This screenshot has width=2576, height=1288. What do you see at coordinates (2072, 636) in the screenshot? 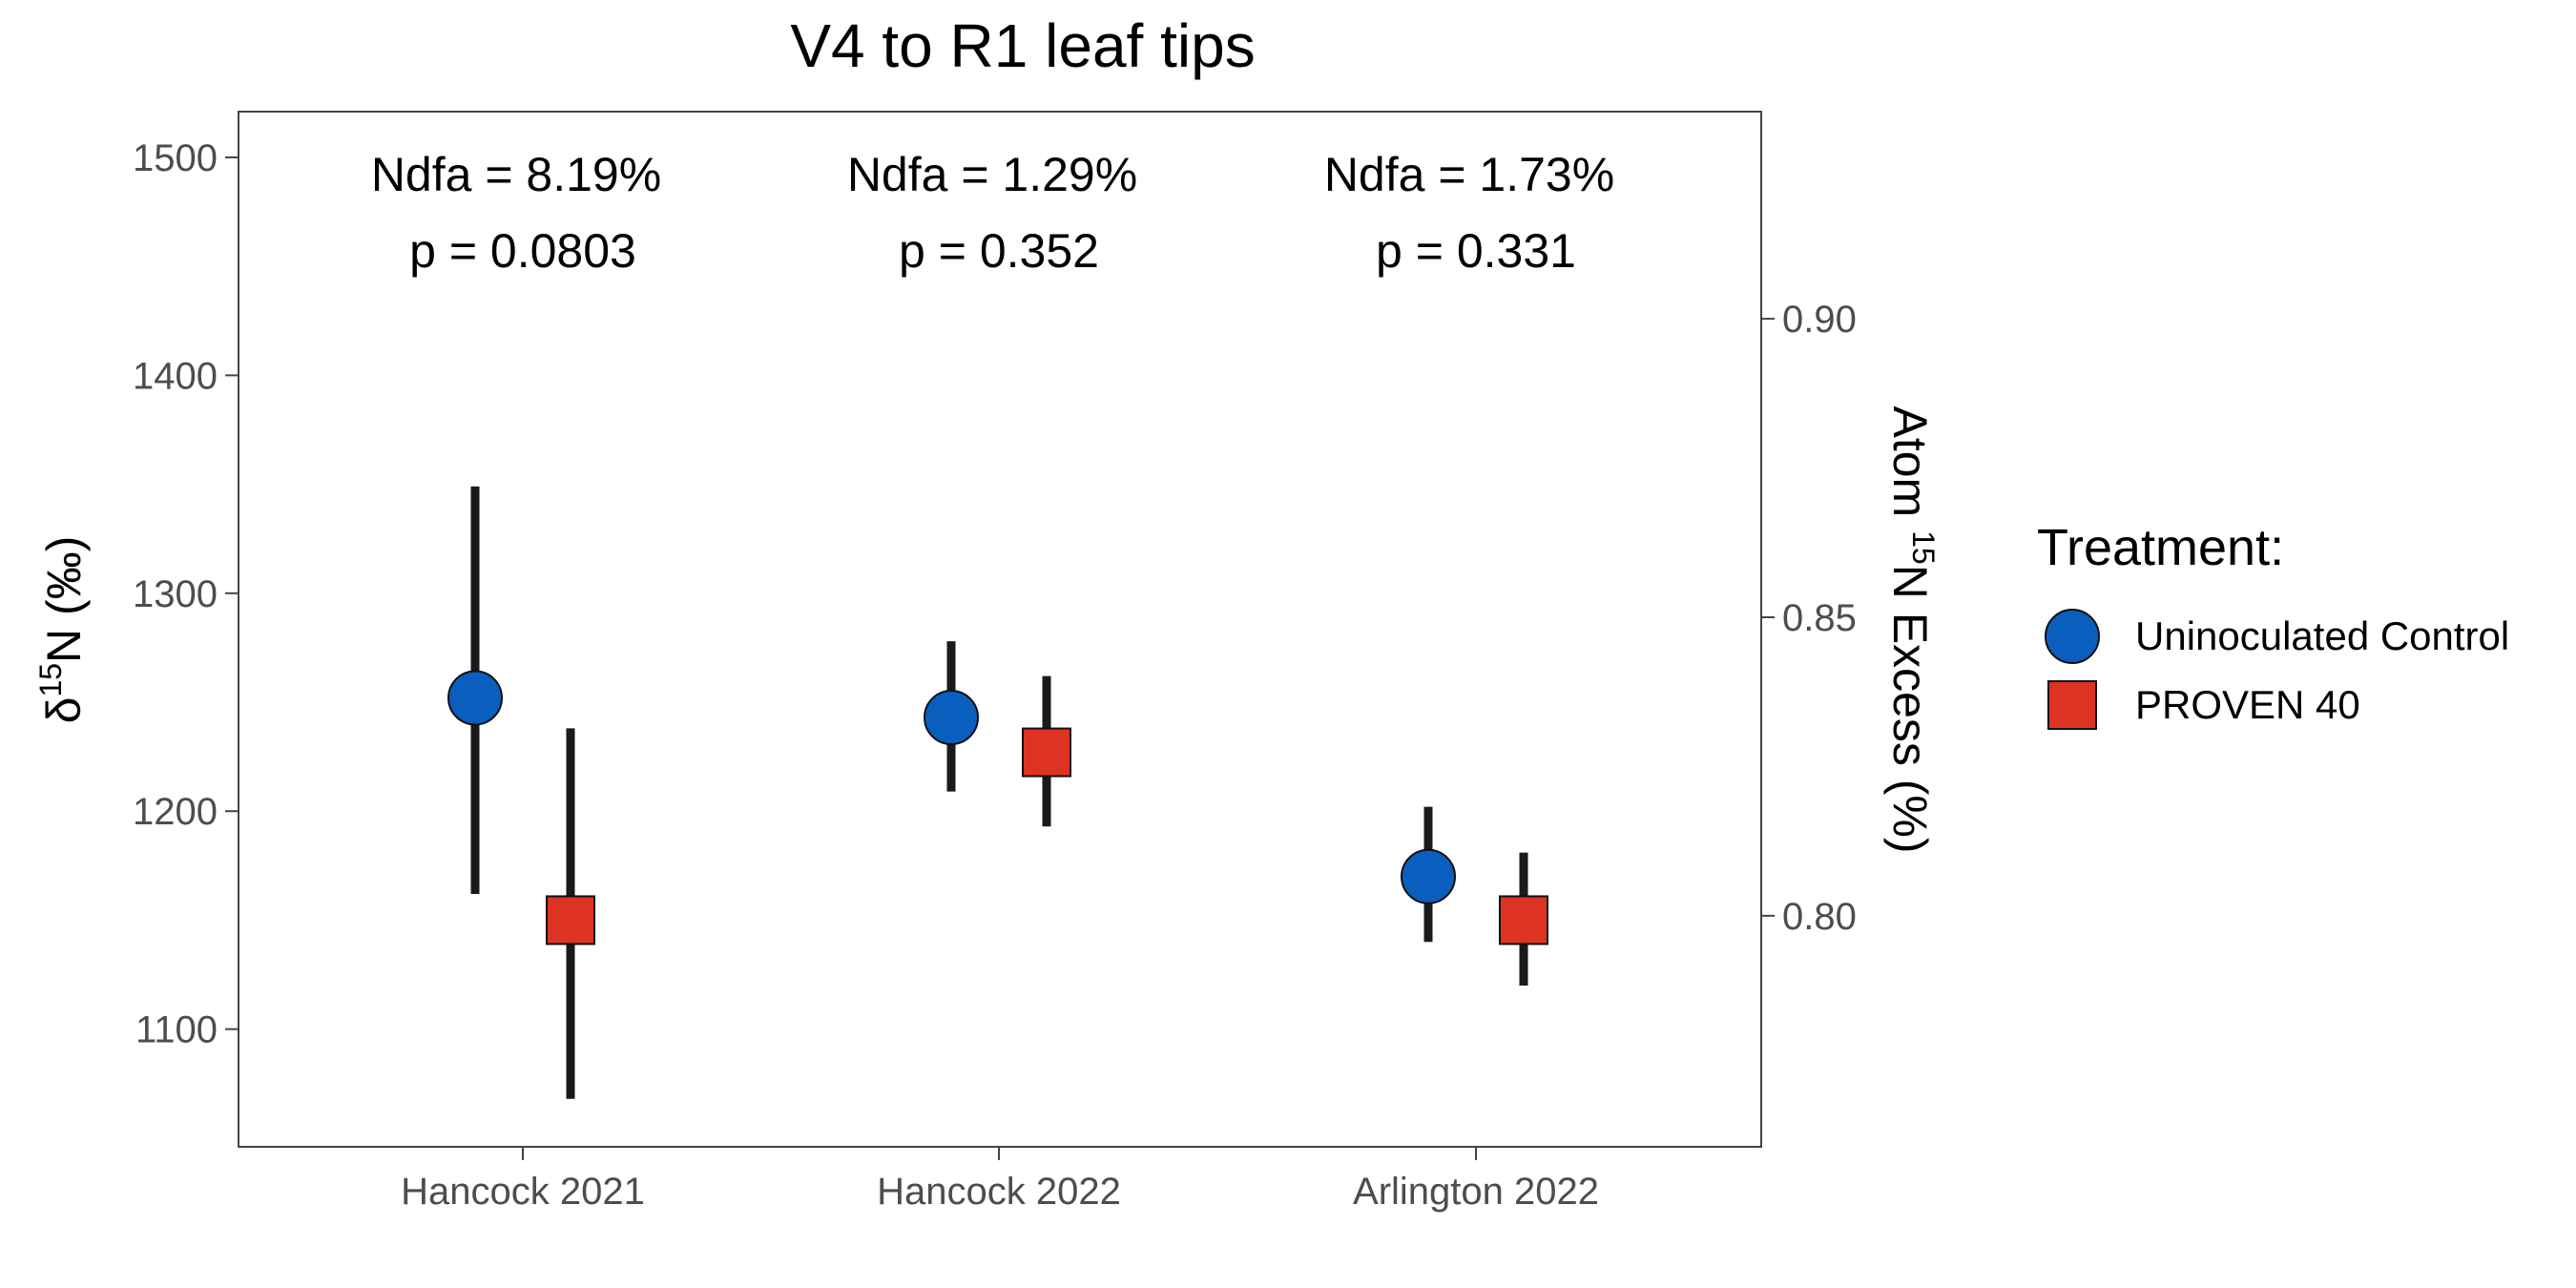
I see `legend-key-circle` at bounding box center [2072, 636].